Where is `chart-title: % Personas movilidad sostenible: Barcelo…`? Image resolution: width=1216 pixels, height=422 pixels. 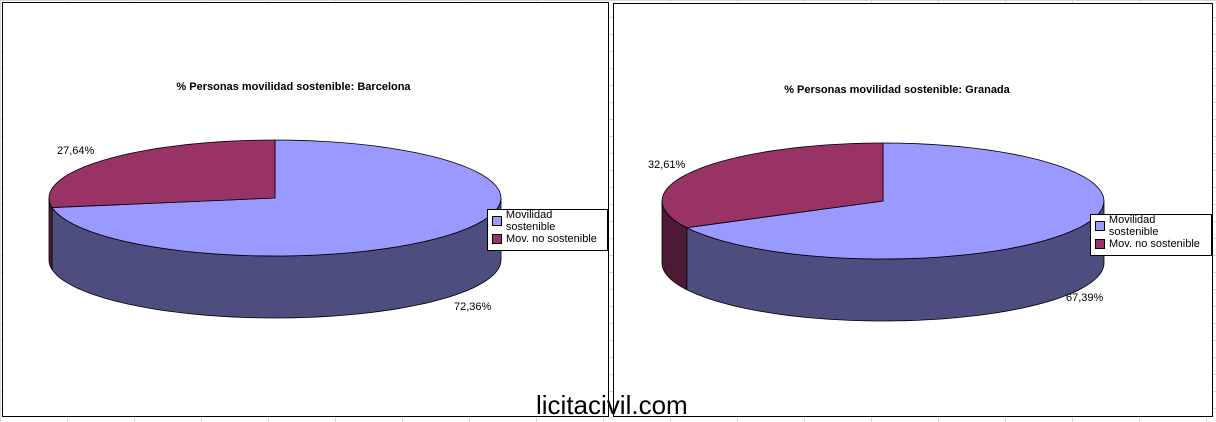
chart-title: % Personas movilidad sostenible: Barcelo… is located at coordinates (293, 87).